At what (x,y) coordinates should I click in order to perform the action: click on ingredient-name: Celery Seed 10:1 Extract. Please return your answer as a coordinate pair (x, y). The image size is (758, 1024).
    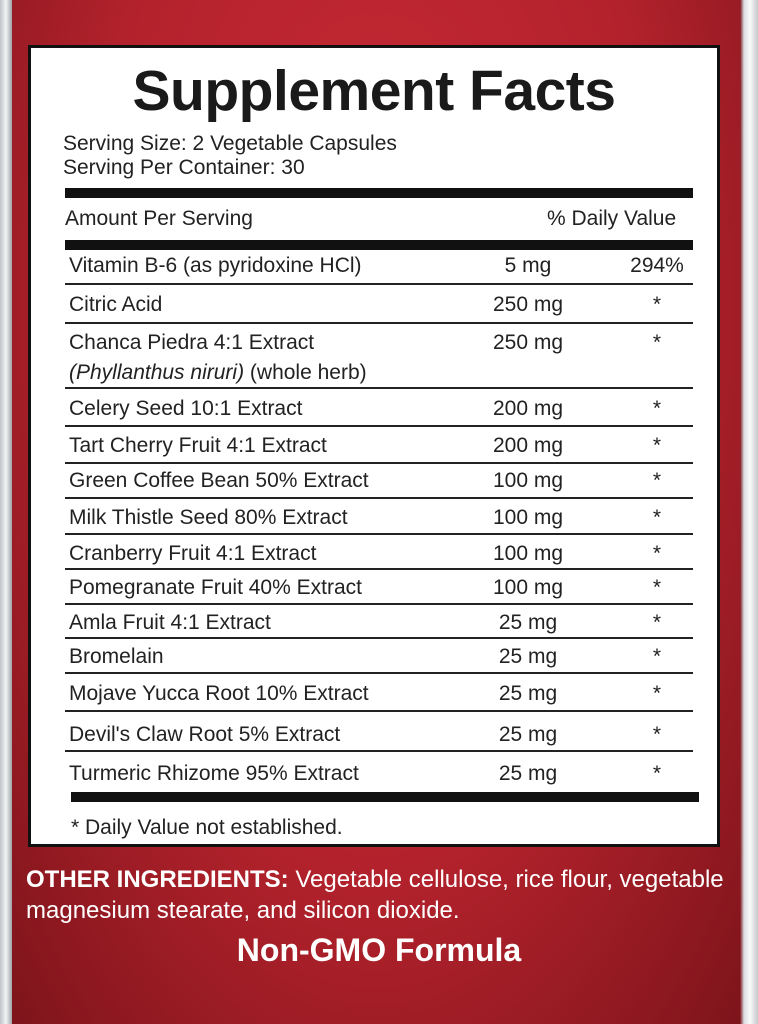
    Looking at the image, I should click on (186, 408).